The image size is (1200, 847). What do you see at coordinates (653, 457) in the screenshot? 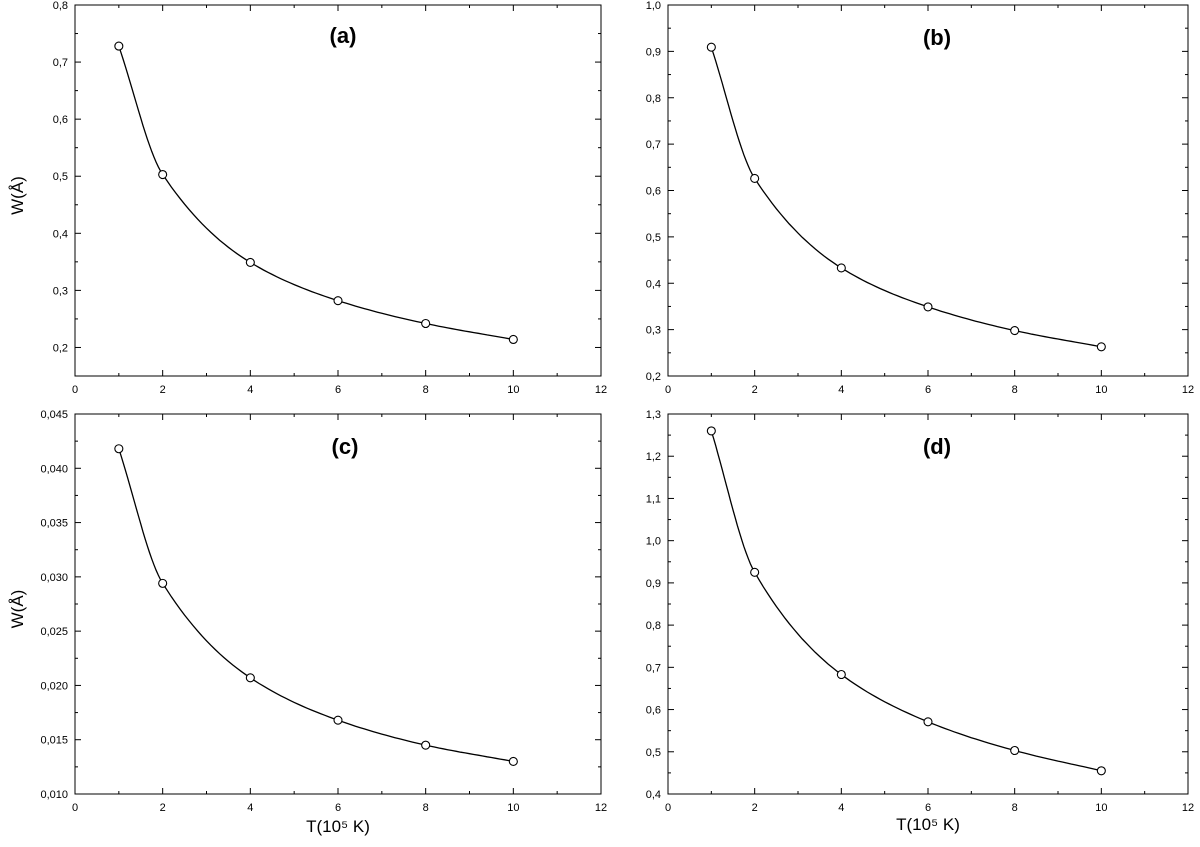
I see `y-tick-label: 1,2` at bounding box center [653, 457].